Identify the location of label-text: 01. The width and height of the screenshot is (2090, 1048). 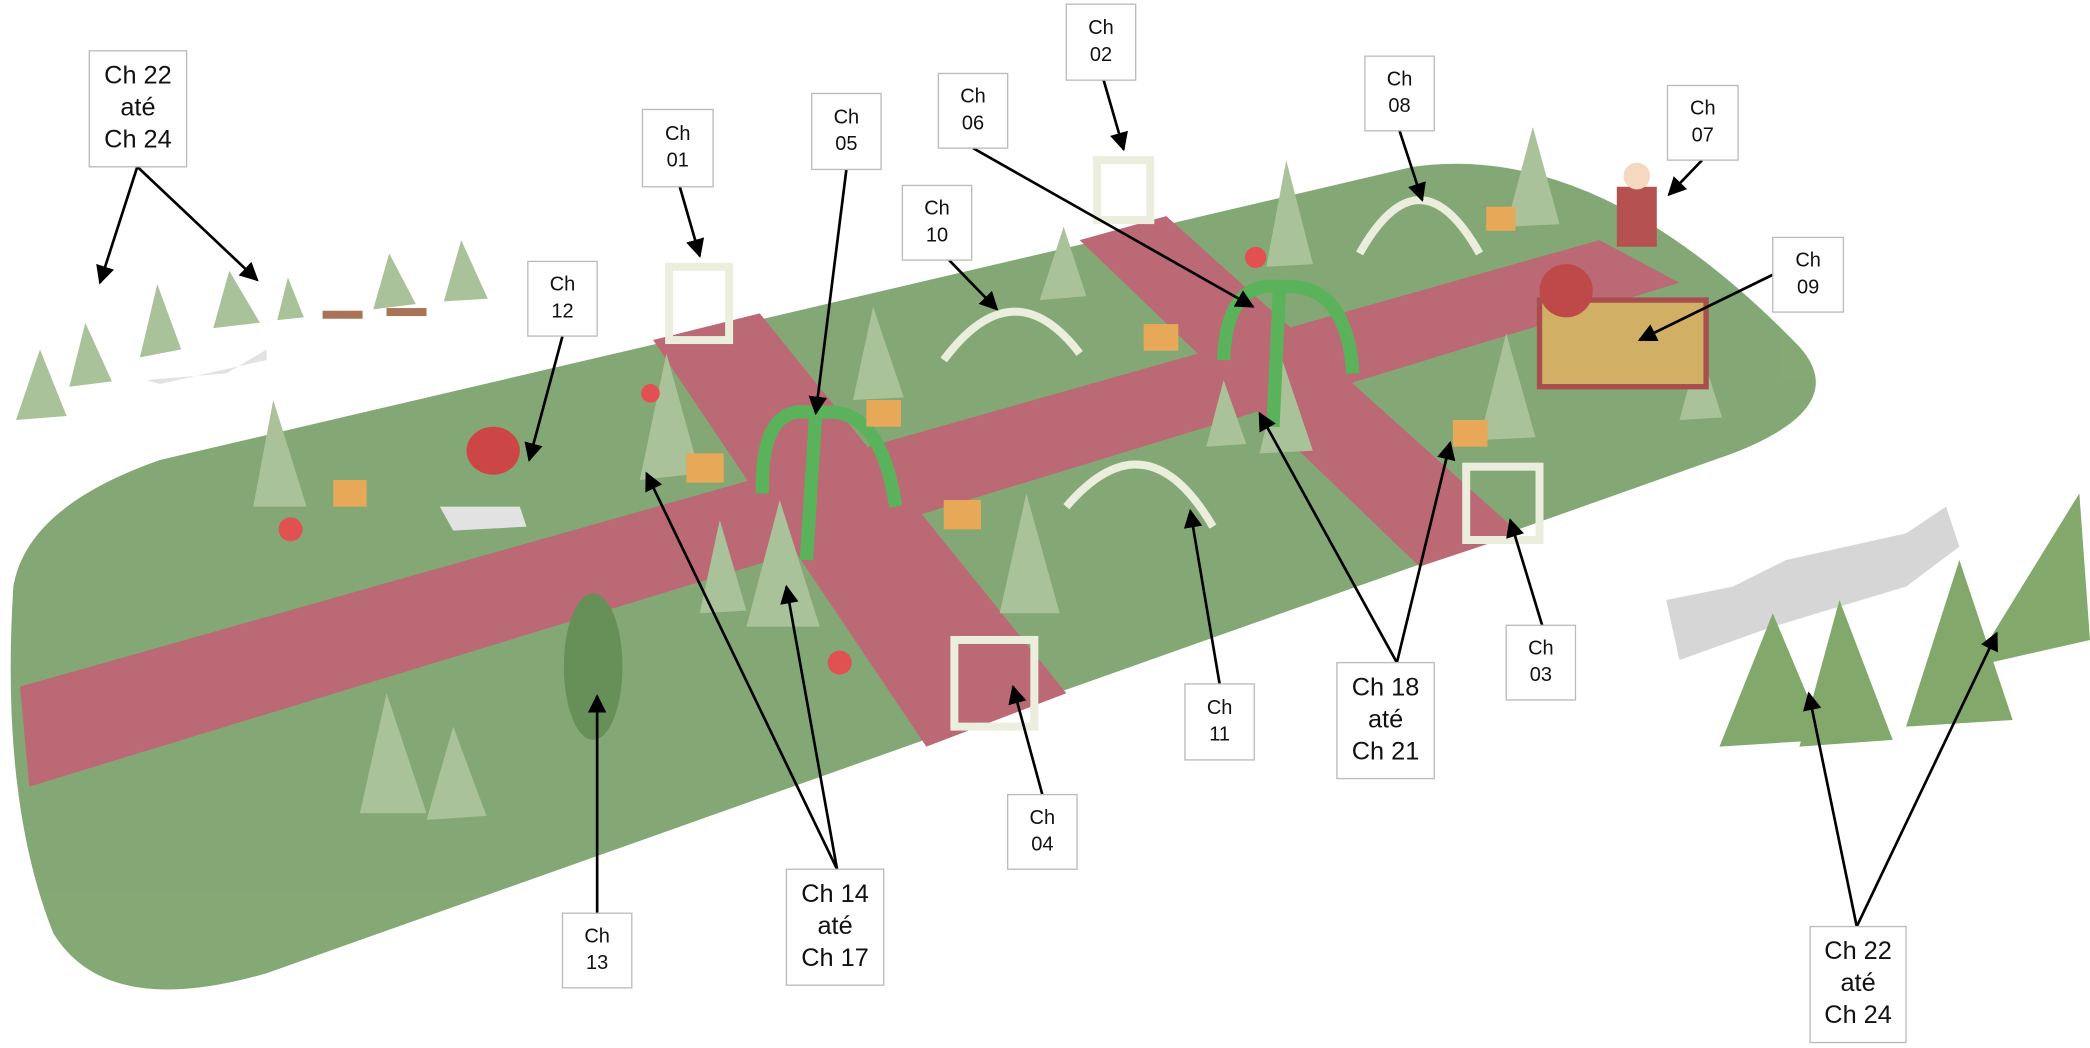
(678, 161).